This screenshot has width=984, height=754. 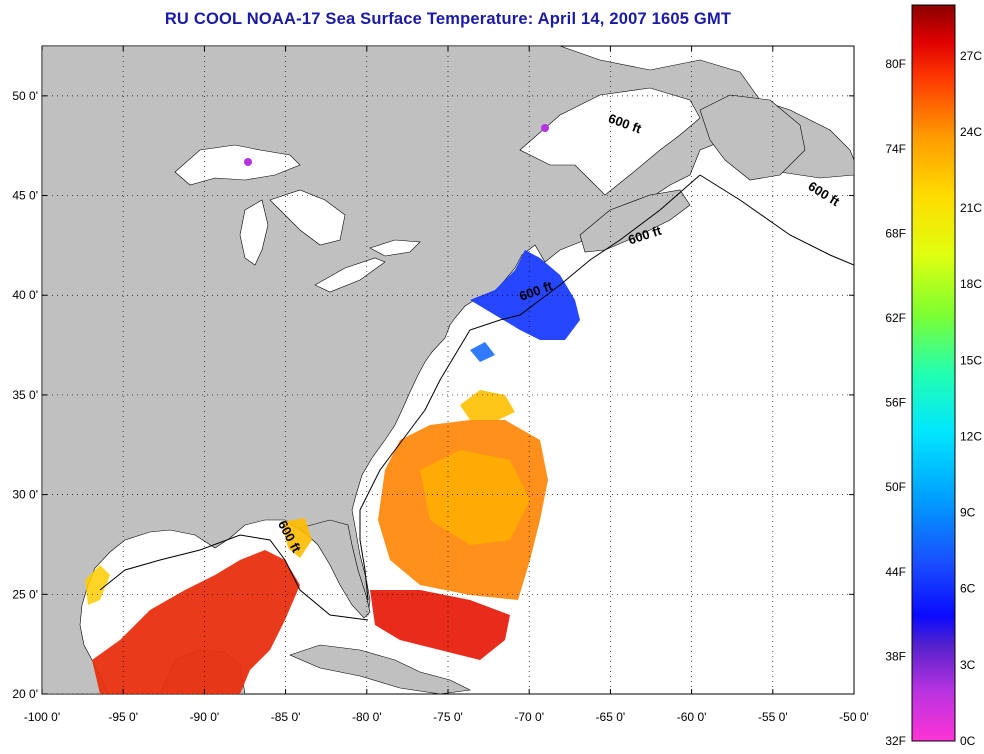 I want to click on land-nova-scotia, so click(x=635, y=221).